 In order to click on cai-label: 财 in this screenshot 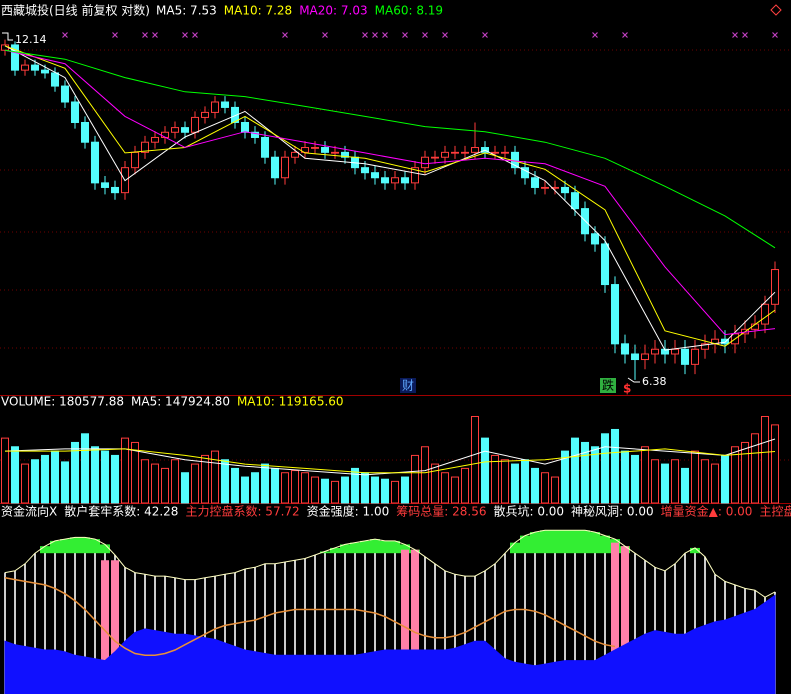, I will do `click(408, 386)`.